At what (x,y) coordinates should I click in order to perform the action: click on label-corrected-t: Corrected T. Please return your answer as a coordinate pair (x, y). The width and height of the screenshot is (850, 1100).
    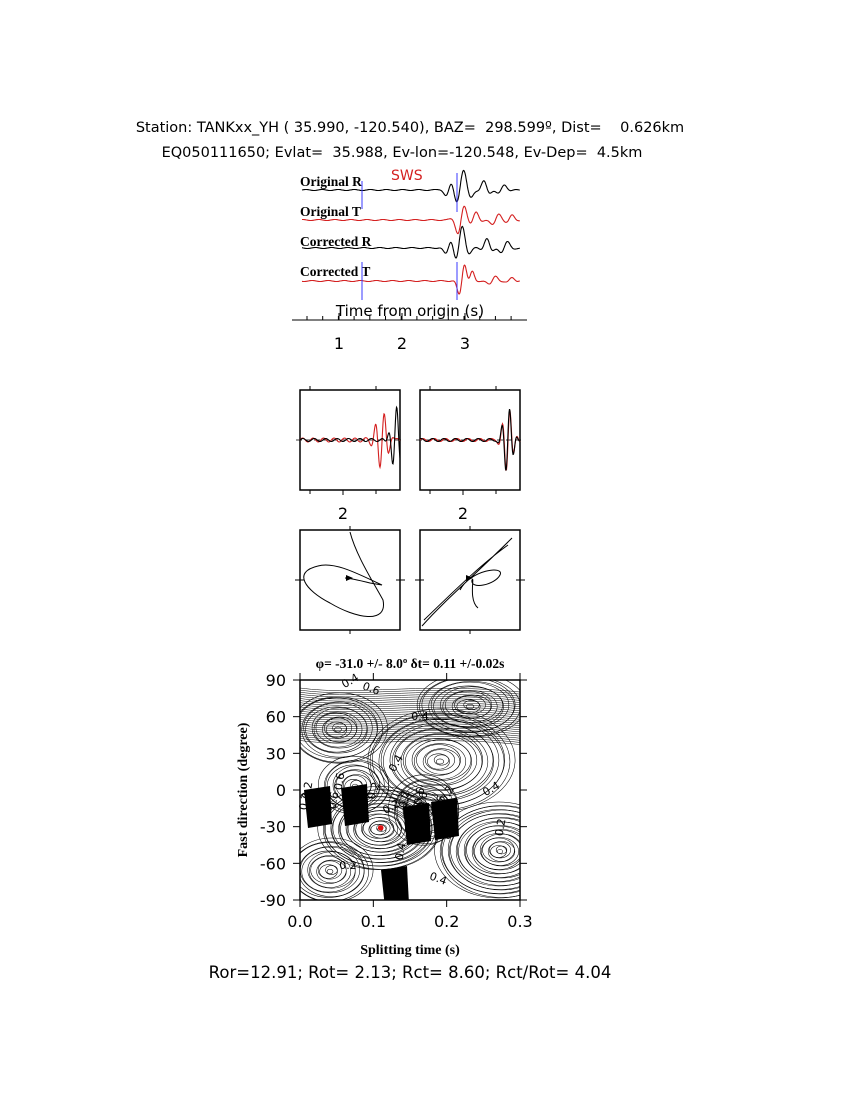
    Looking at the image, I should click on (335, 271).